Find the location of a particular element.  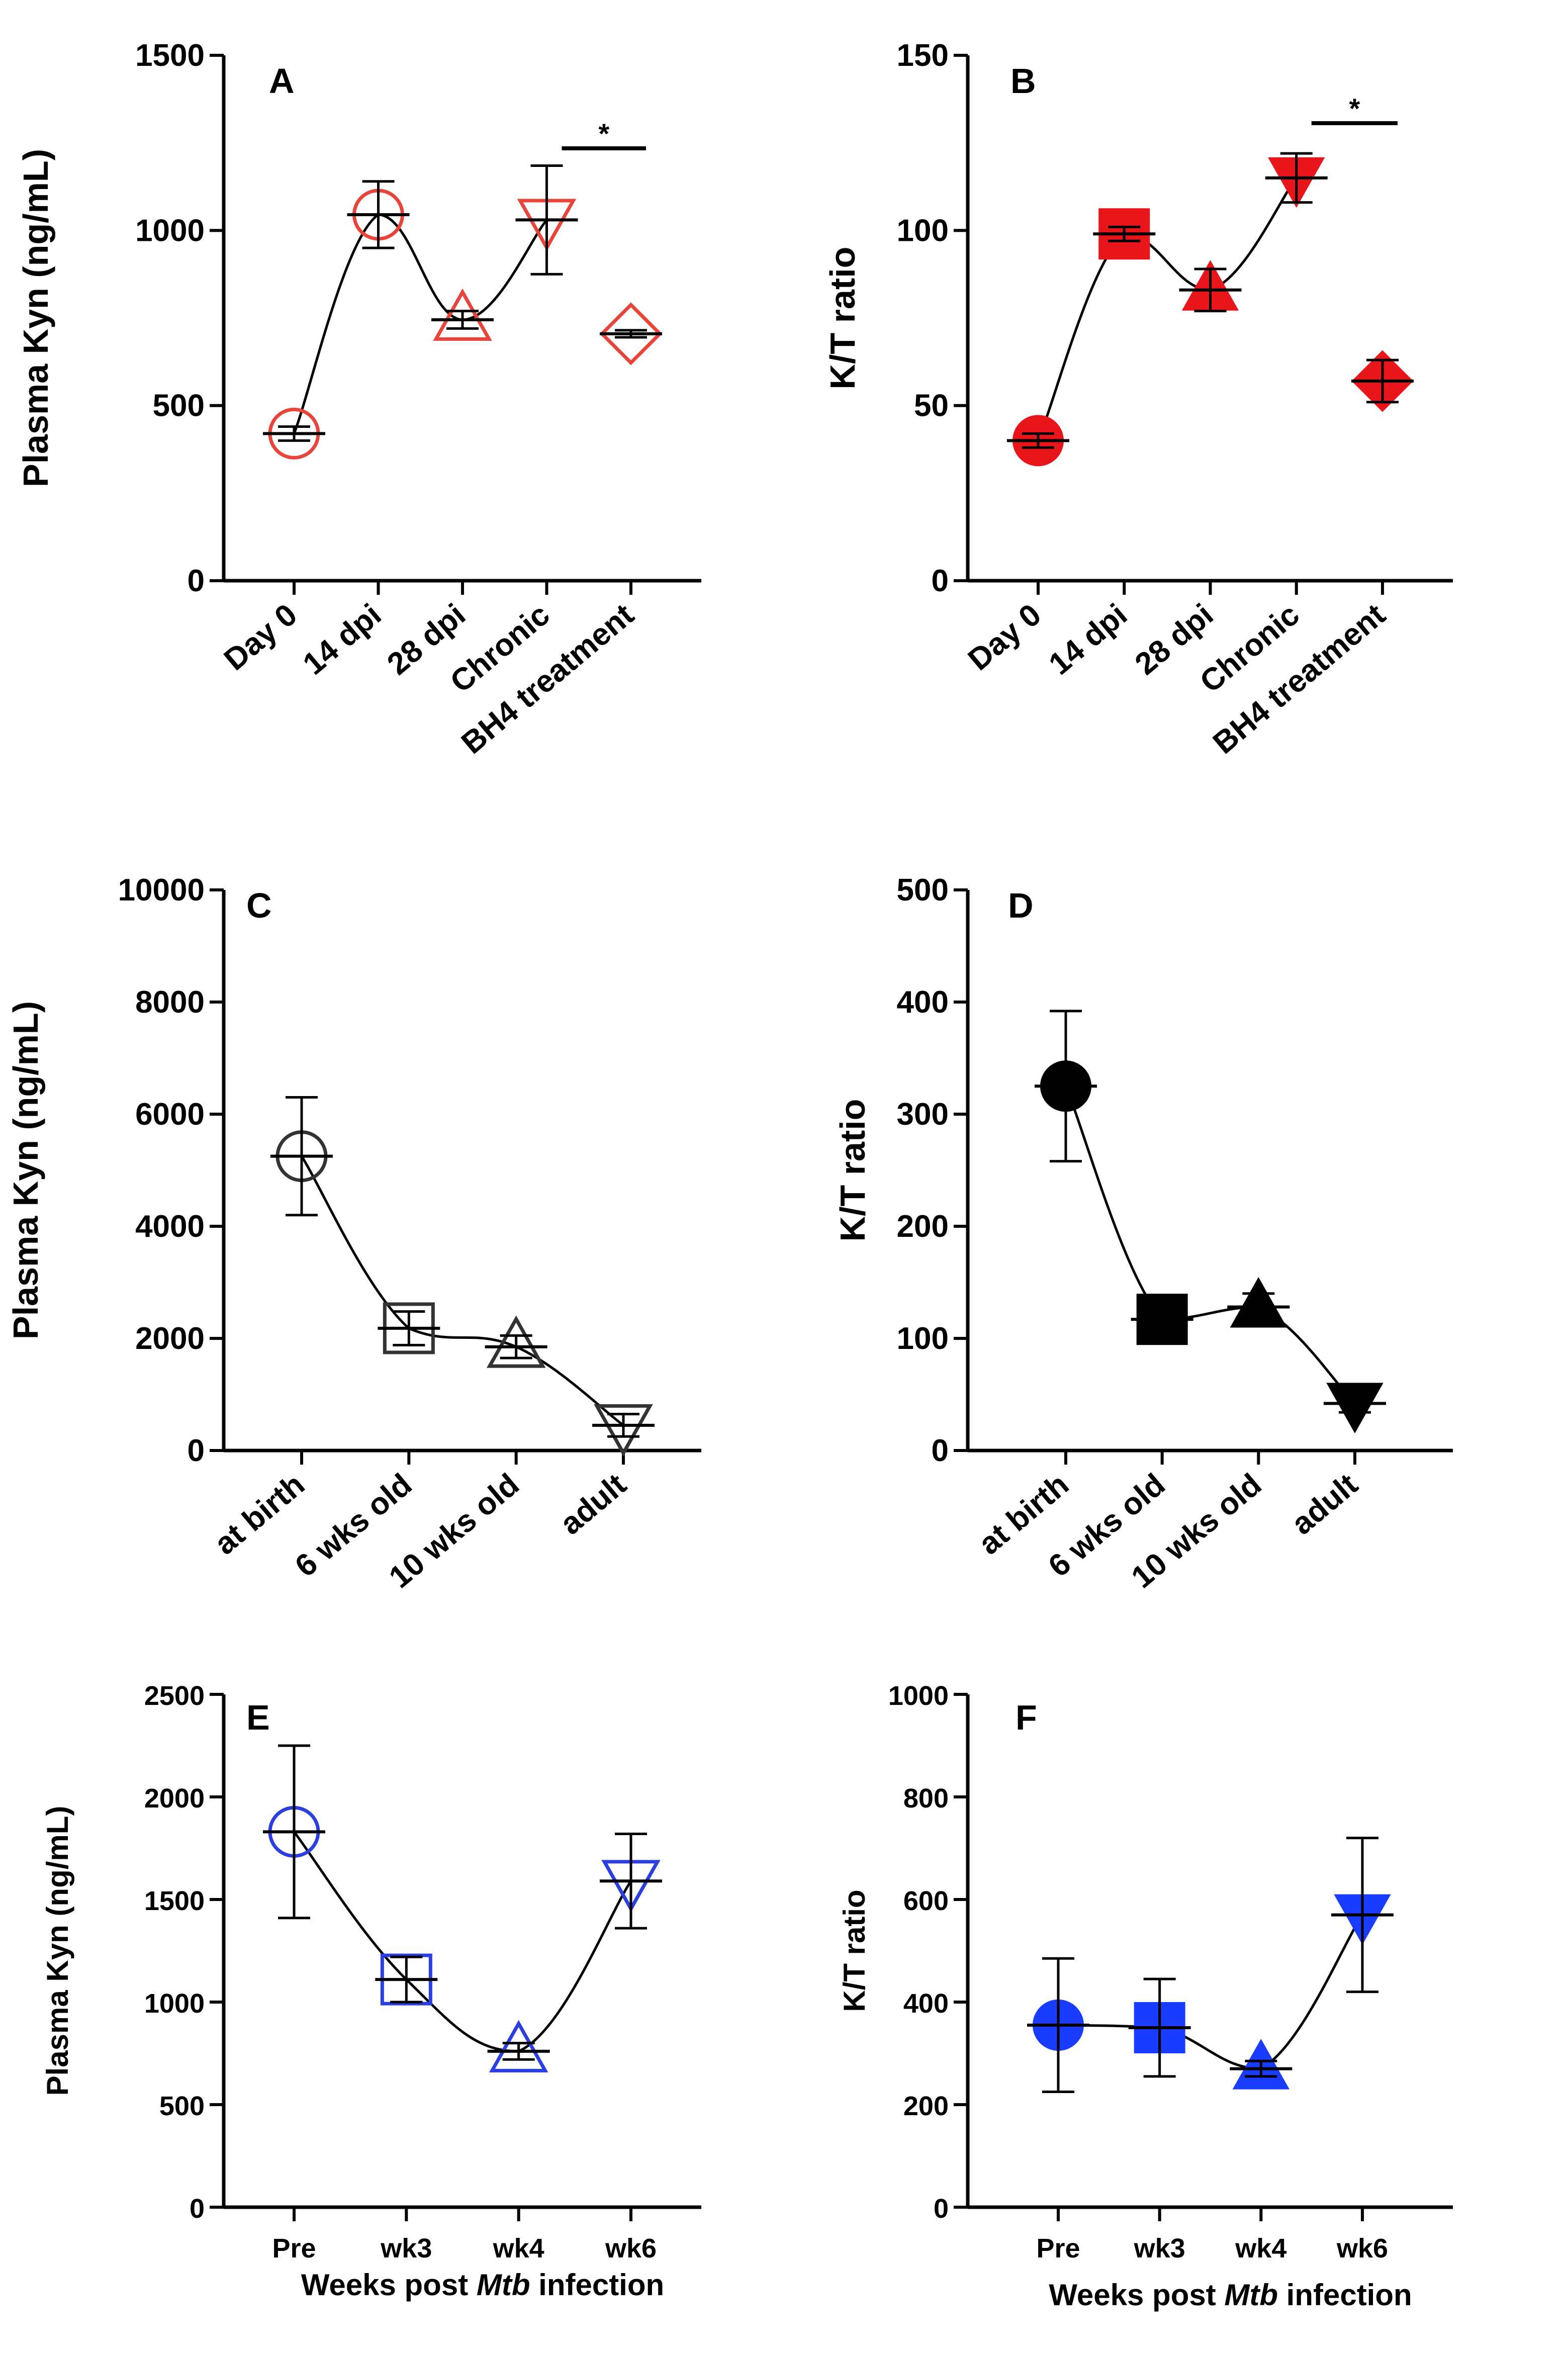

y-tick-label: 600 is located at coordinates (926, 1901).